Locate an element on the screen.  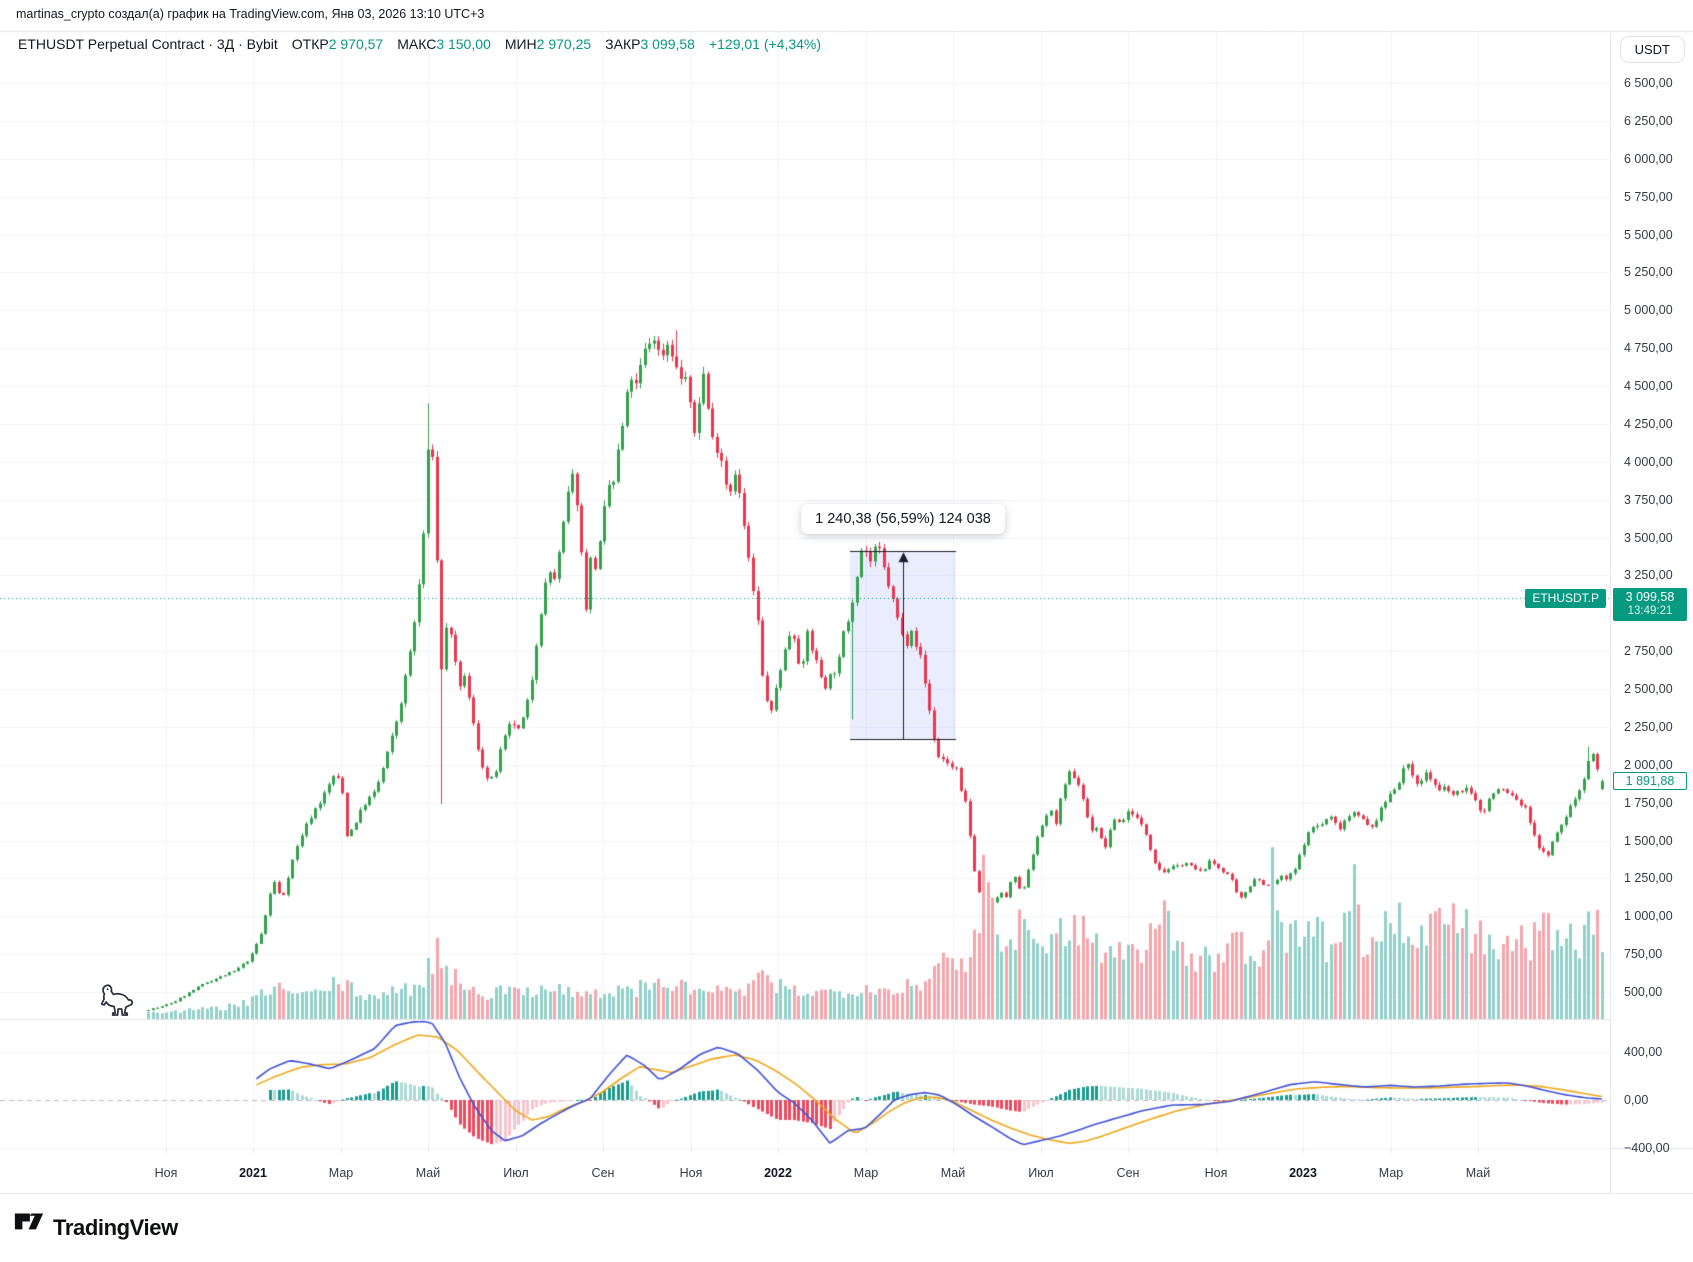
current-price-label: 3 099,58 13:49:21 is located at coordinates (1650, 604).